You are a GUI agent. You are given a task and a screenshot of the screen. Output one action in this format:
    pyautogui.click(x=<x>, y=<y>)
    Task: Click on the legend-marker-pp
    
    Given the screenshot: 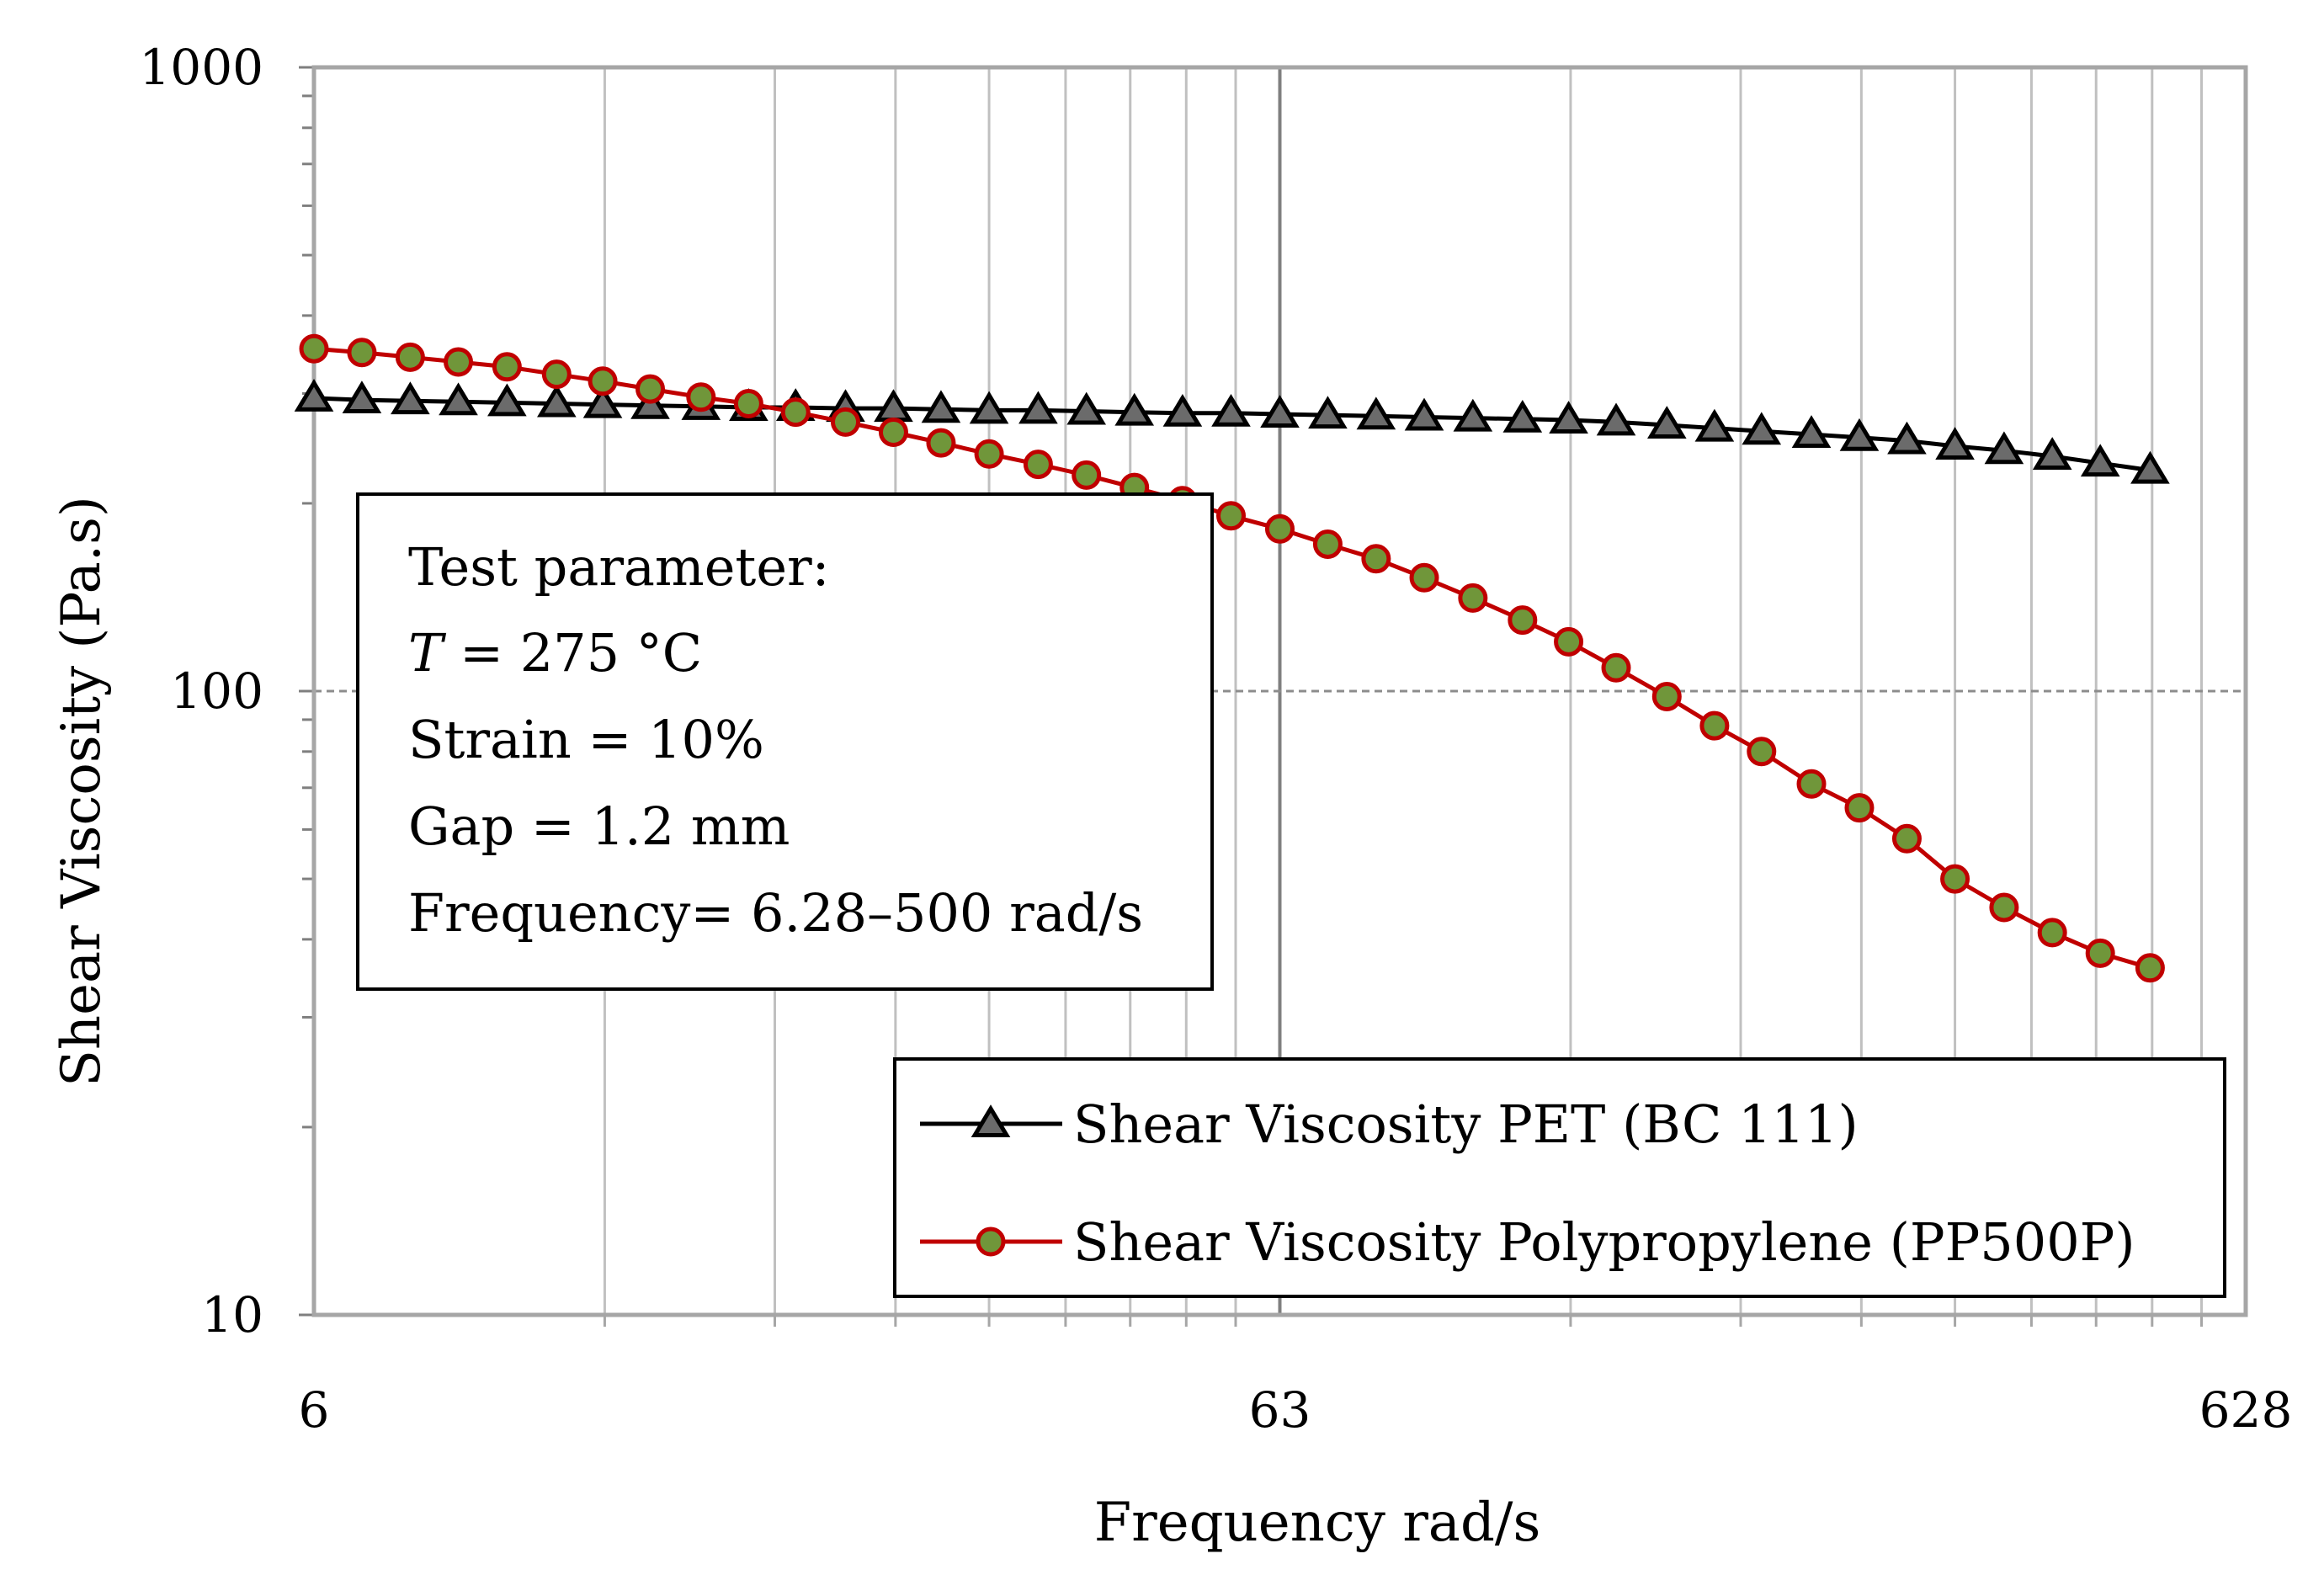 What is the action you would take?
    pyautogui.click(x=991, y=1241)
    